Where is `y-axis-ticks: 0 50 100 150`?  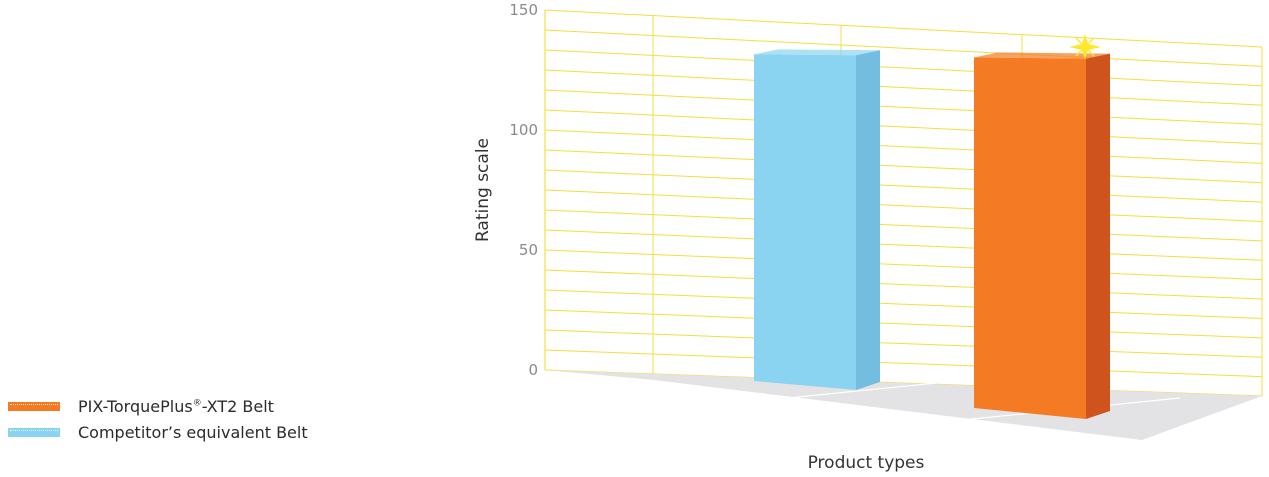 y-axis-ticks: 0 50 100 150 is located at coordinates (523, 190).